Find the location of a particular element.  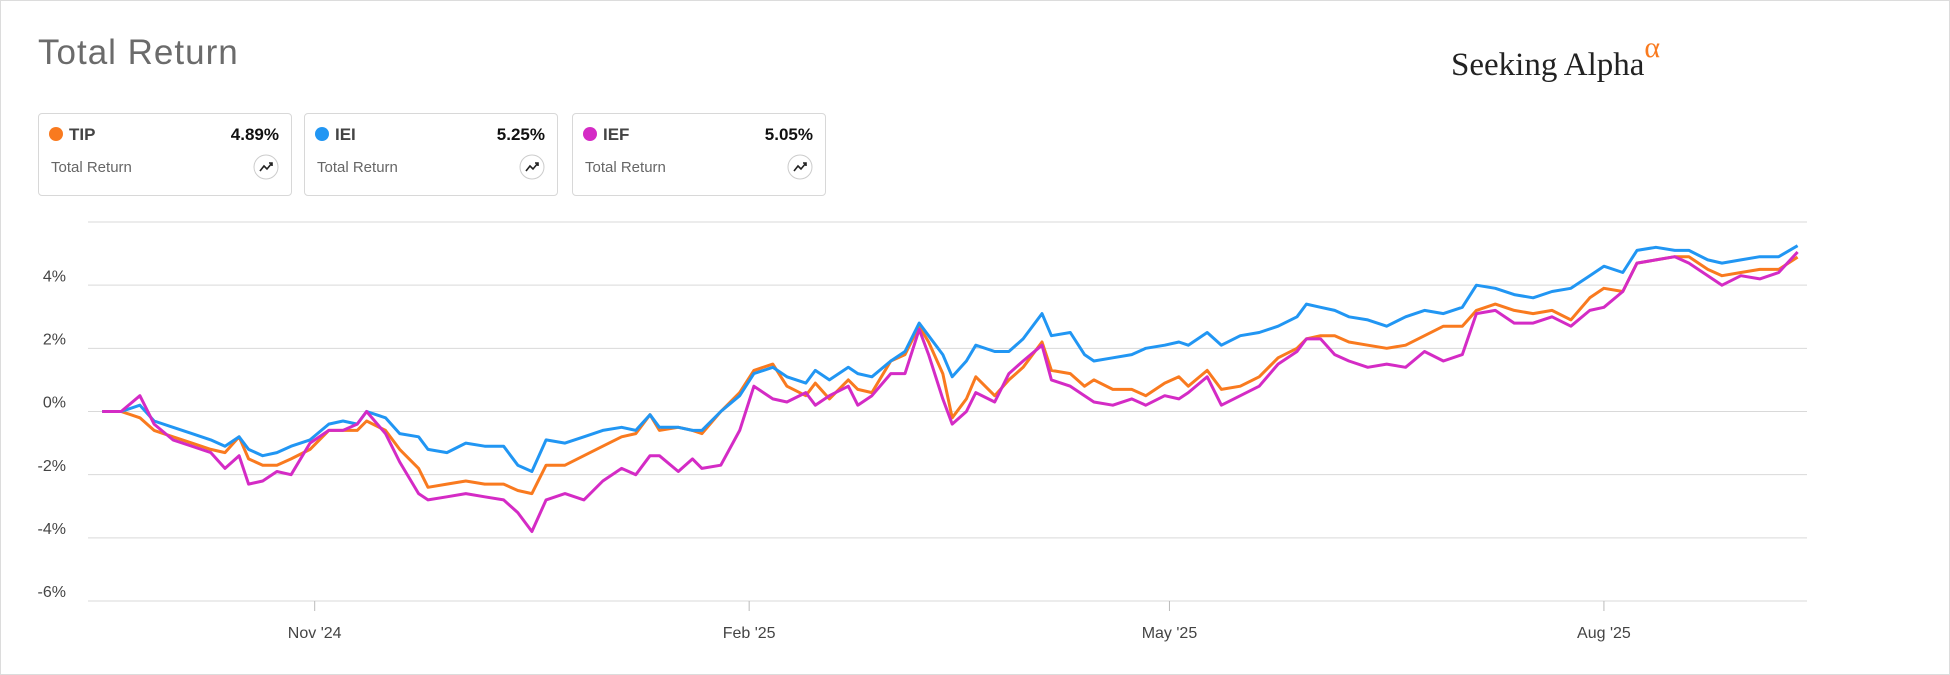

x-tick-label: Feb '25 is located at coordinates (749, 633).